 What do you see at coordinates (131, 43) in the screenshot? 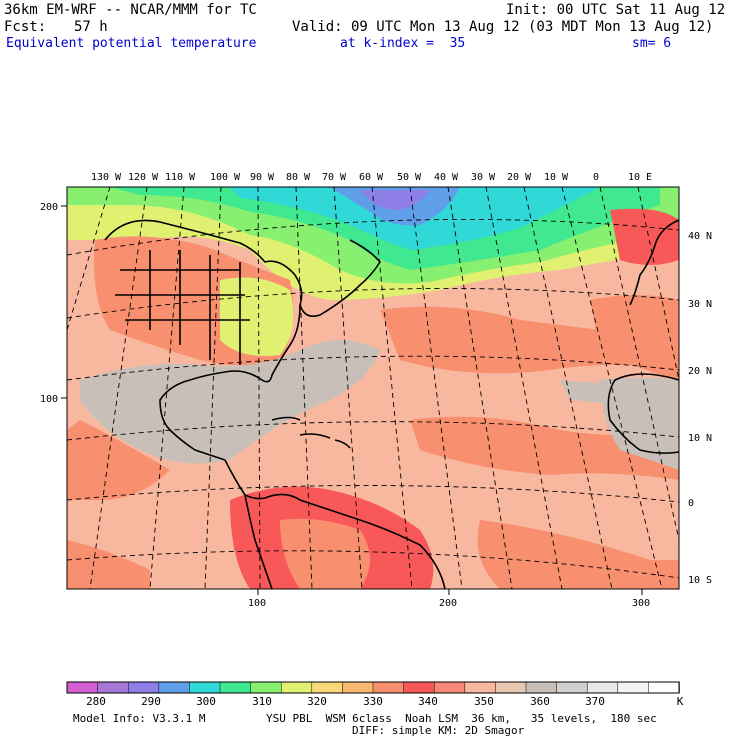
I see `field-name: Equivalent potential temperature` at bounding box center [131, 43].